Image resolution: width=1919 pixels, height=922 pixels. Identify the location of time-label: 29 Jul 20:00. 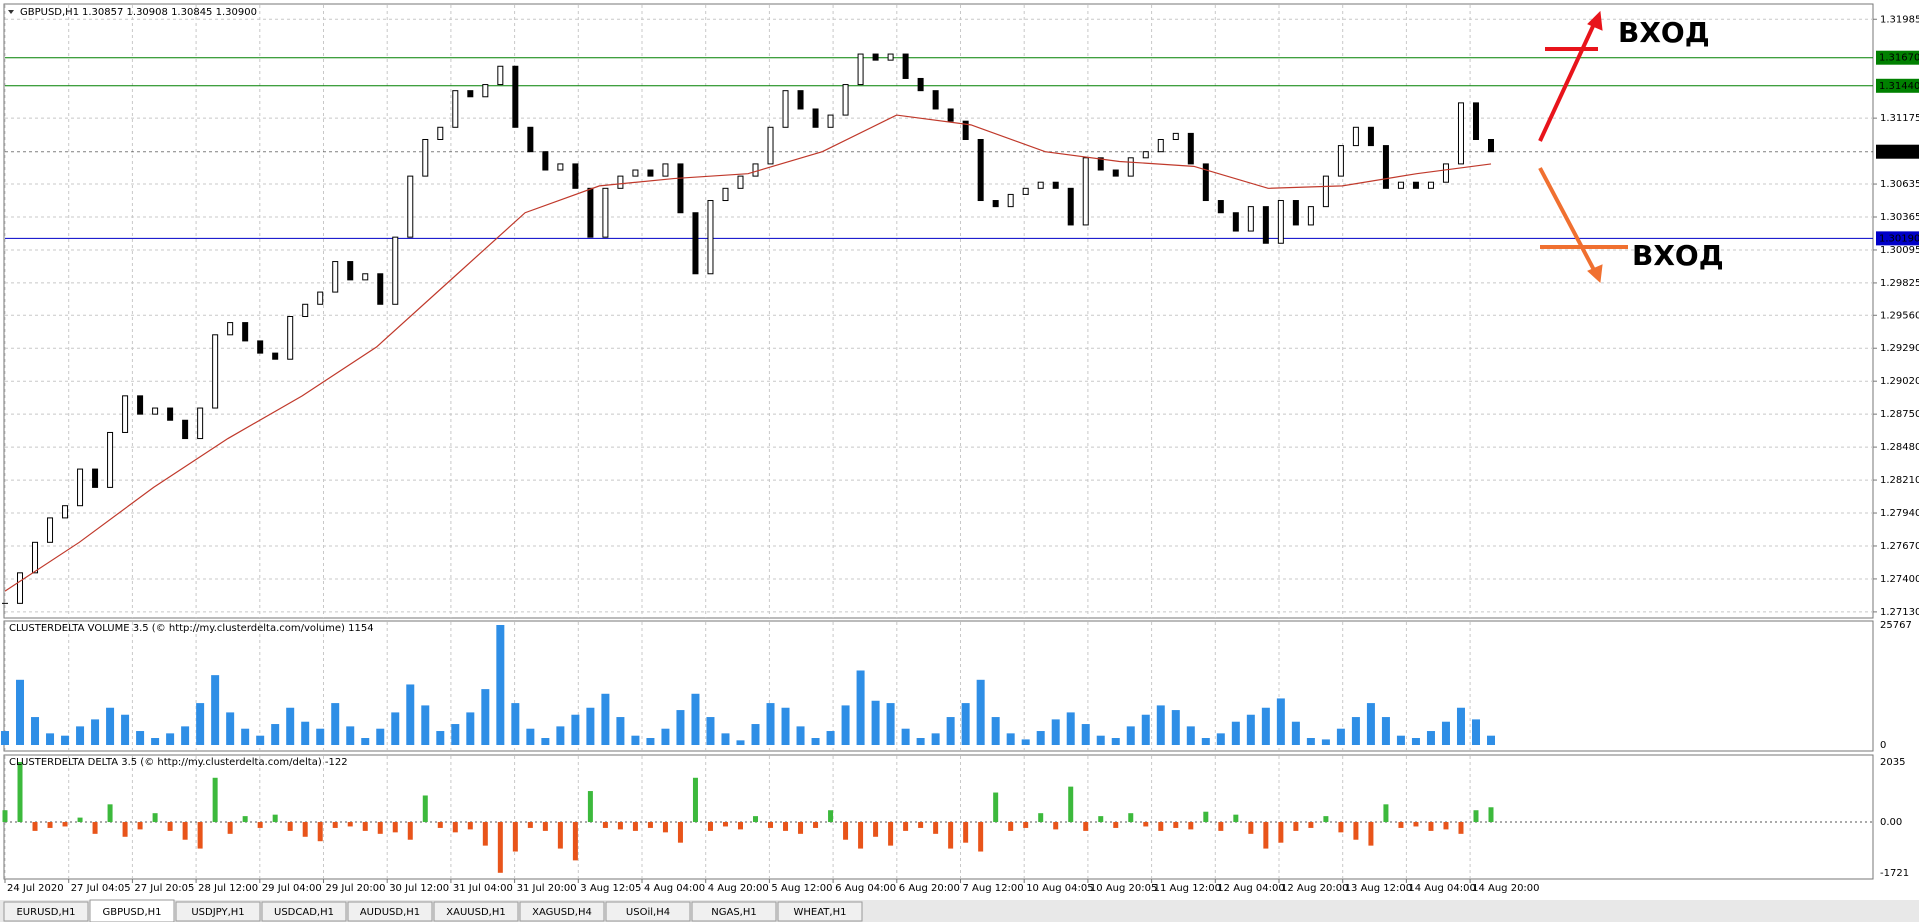
(356, 888).